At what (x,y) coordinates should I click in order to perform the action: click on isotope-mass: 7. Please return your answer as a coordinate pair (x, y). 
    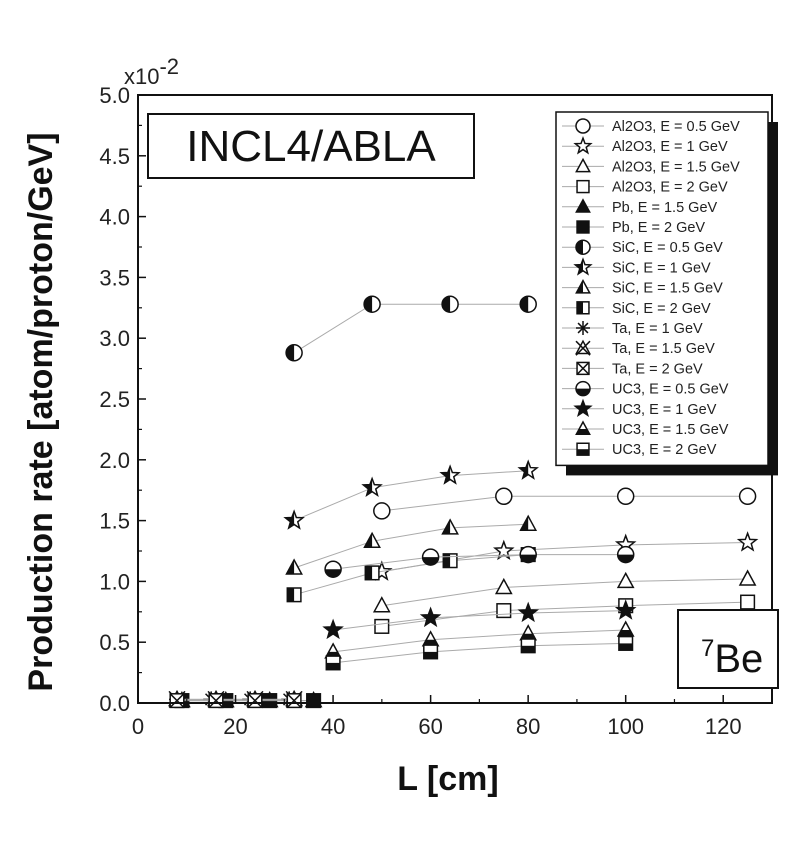
    Looking at the image, I should click on (707, 648).